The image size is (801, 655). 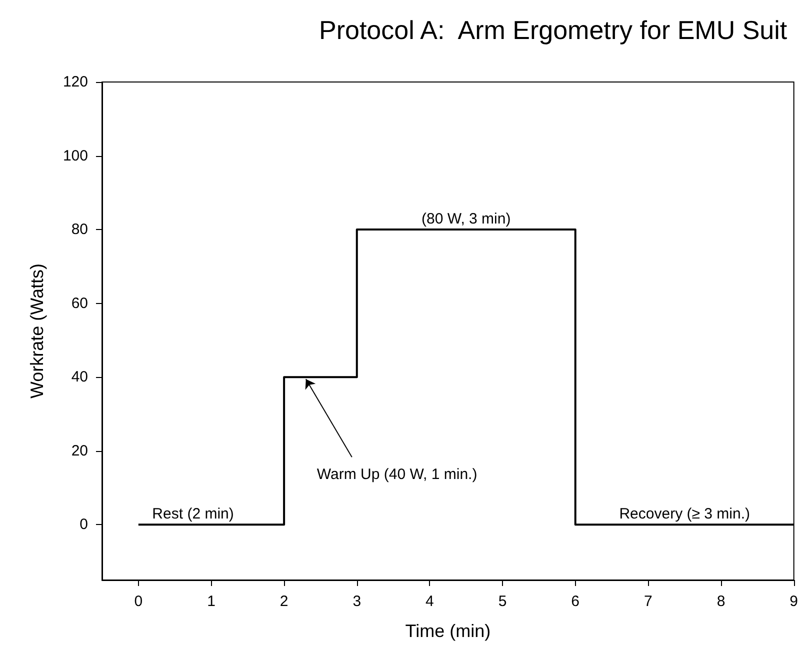 What do you see at coordinates (37, 331) in the screenshot?
I see `y-axis-title: Workrate (Watts)` at bounding box center [37, 331].